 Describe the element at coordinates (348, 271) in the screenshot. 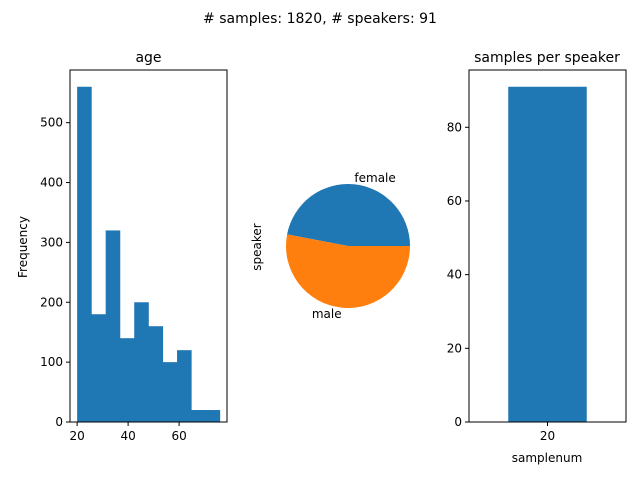

I see `pie-slice-male` at that location.